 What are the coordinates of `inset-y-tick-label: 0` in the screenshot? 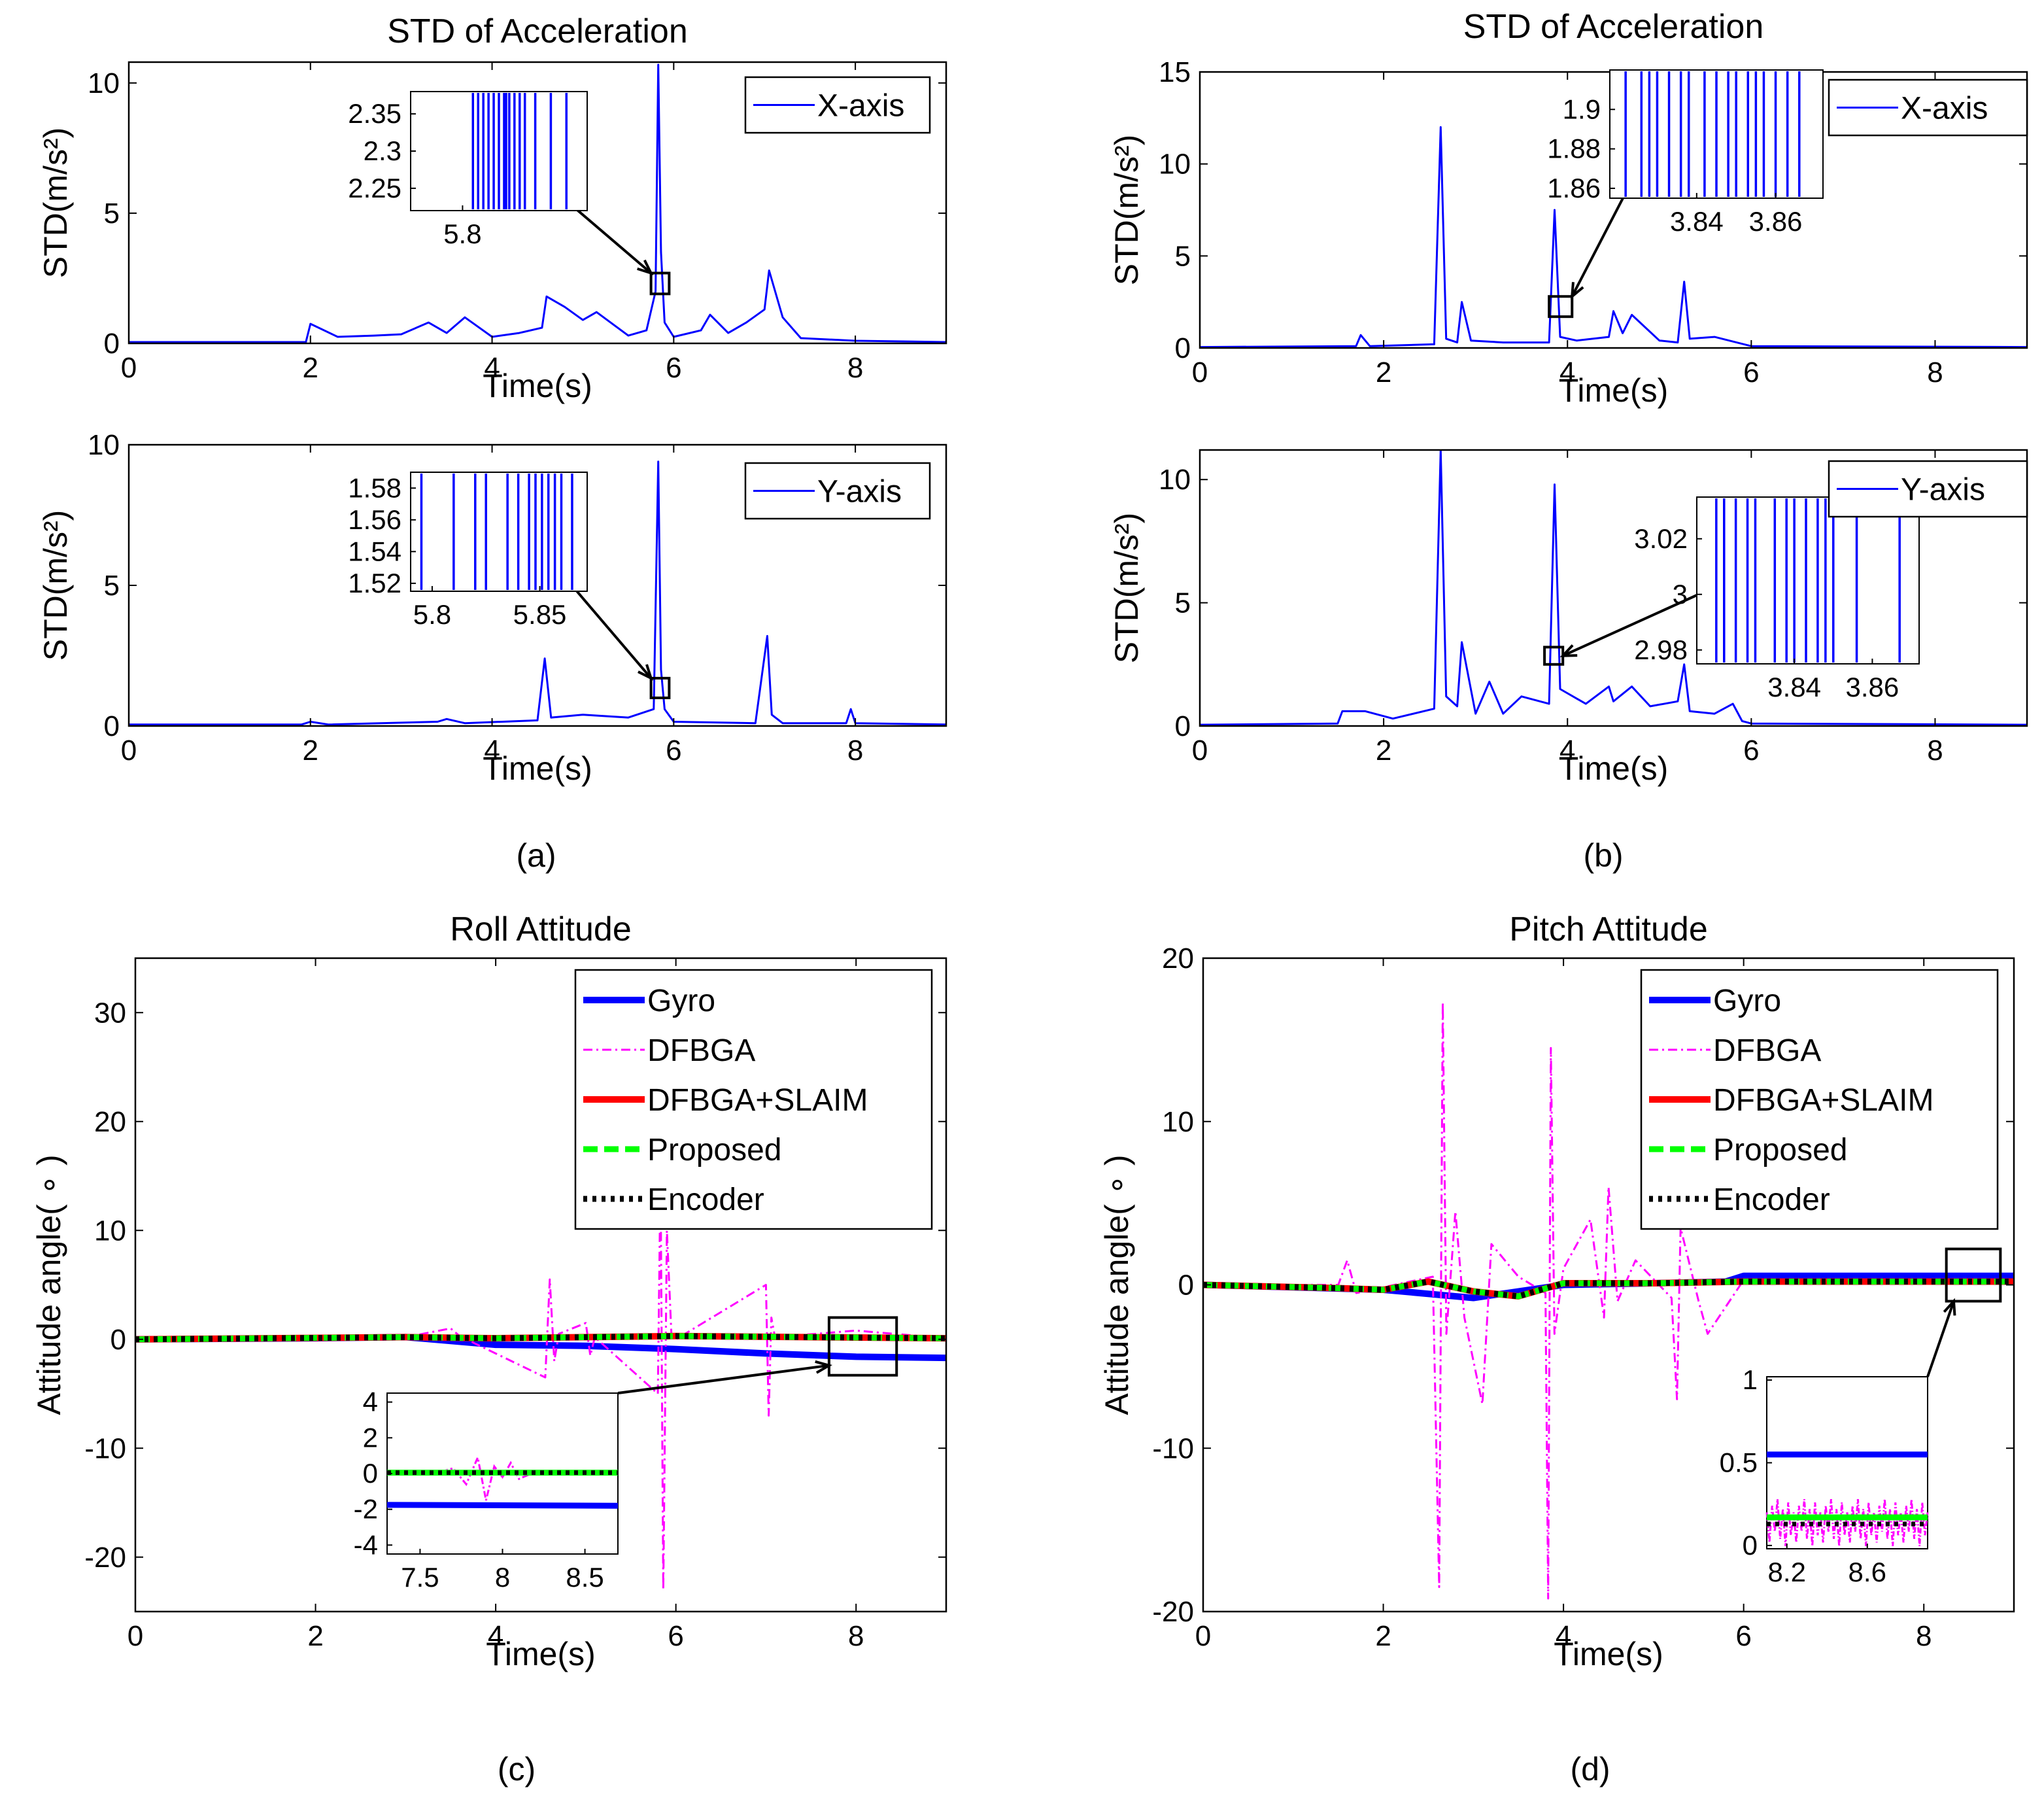 It's located at (1751, 1545).